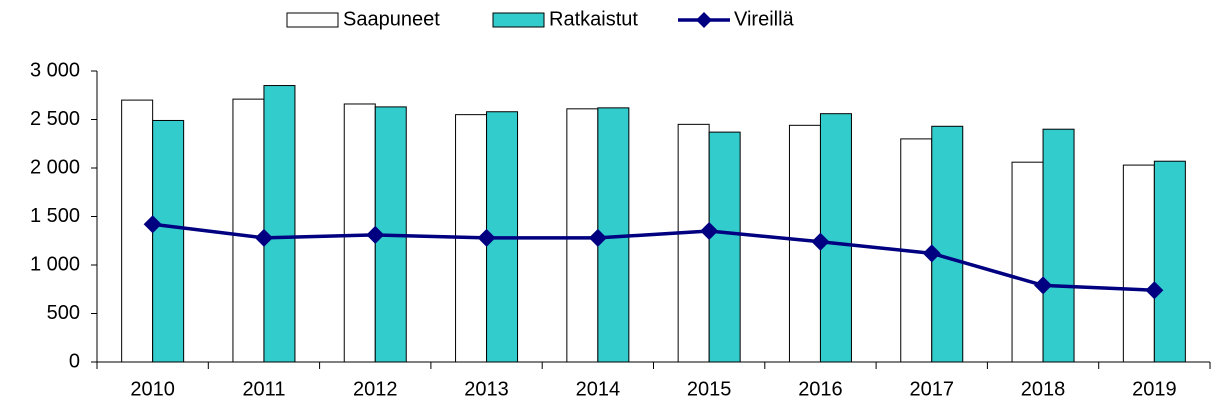 The height and width of the screenshot is (409, 1217). Describe the element at coordinates (709, 389) in the screenshot. I see `x-tick-label: 2015` at that location.